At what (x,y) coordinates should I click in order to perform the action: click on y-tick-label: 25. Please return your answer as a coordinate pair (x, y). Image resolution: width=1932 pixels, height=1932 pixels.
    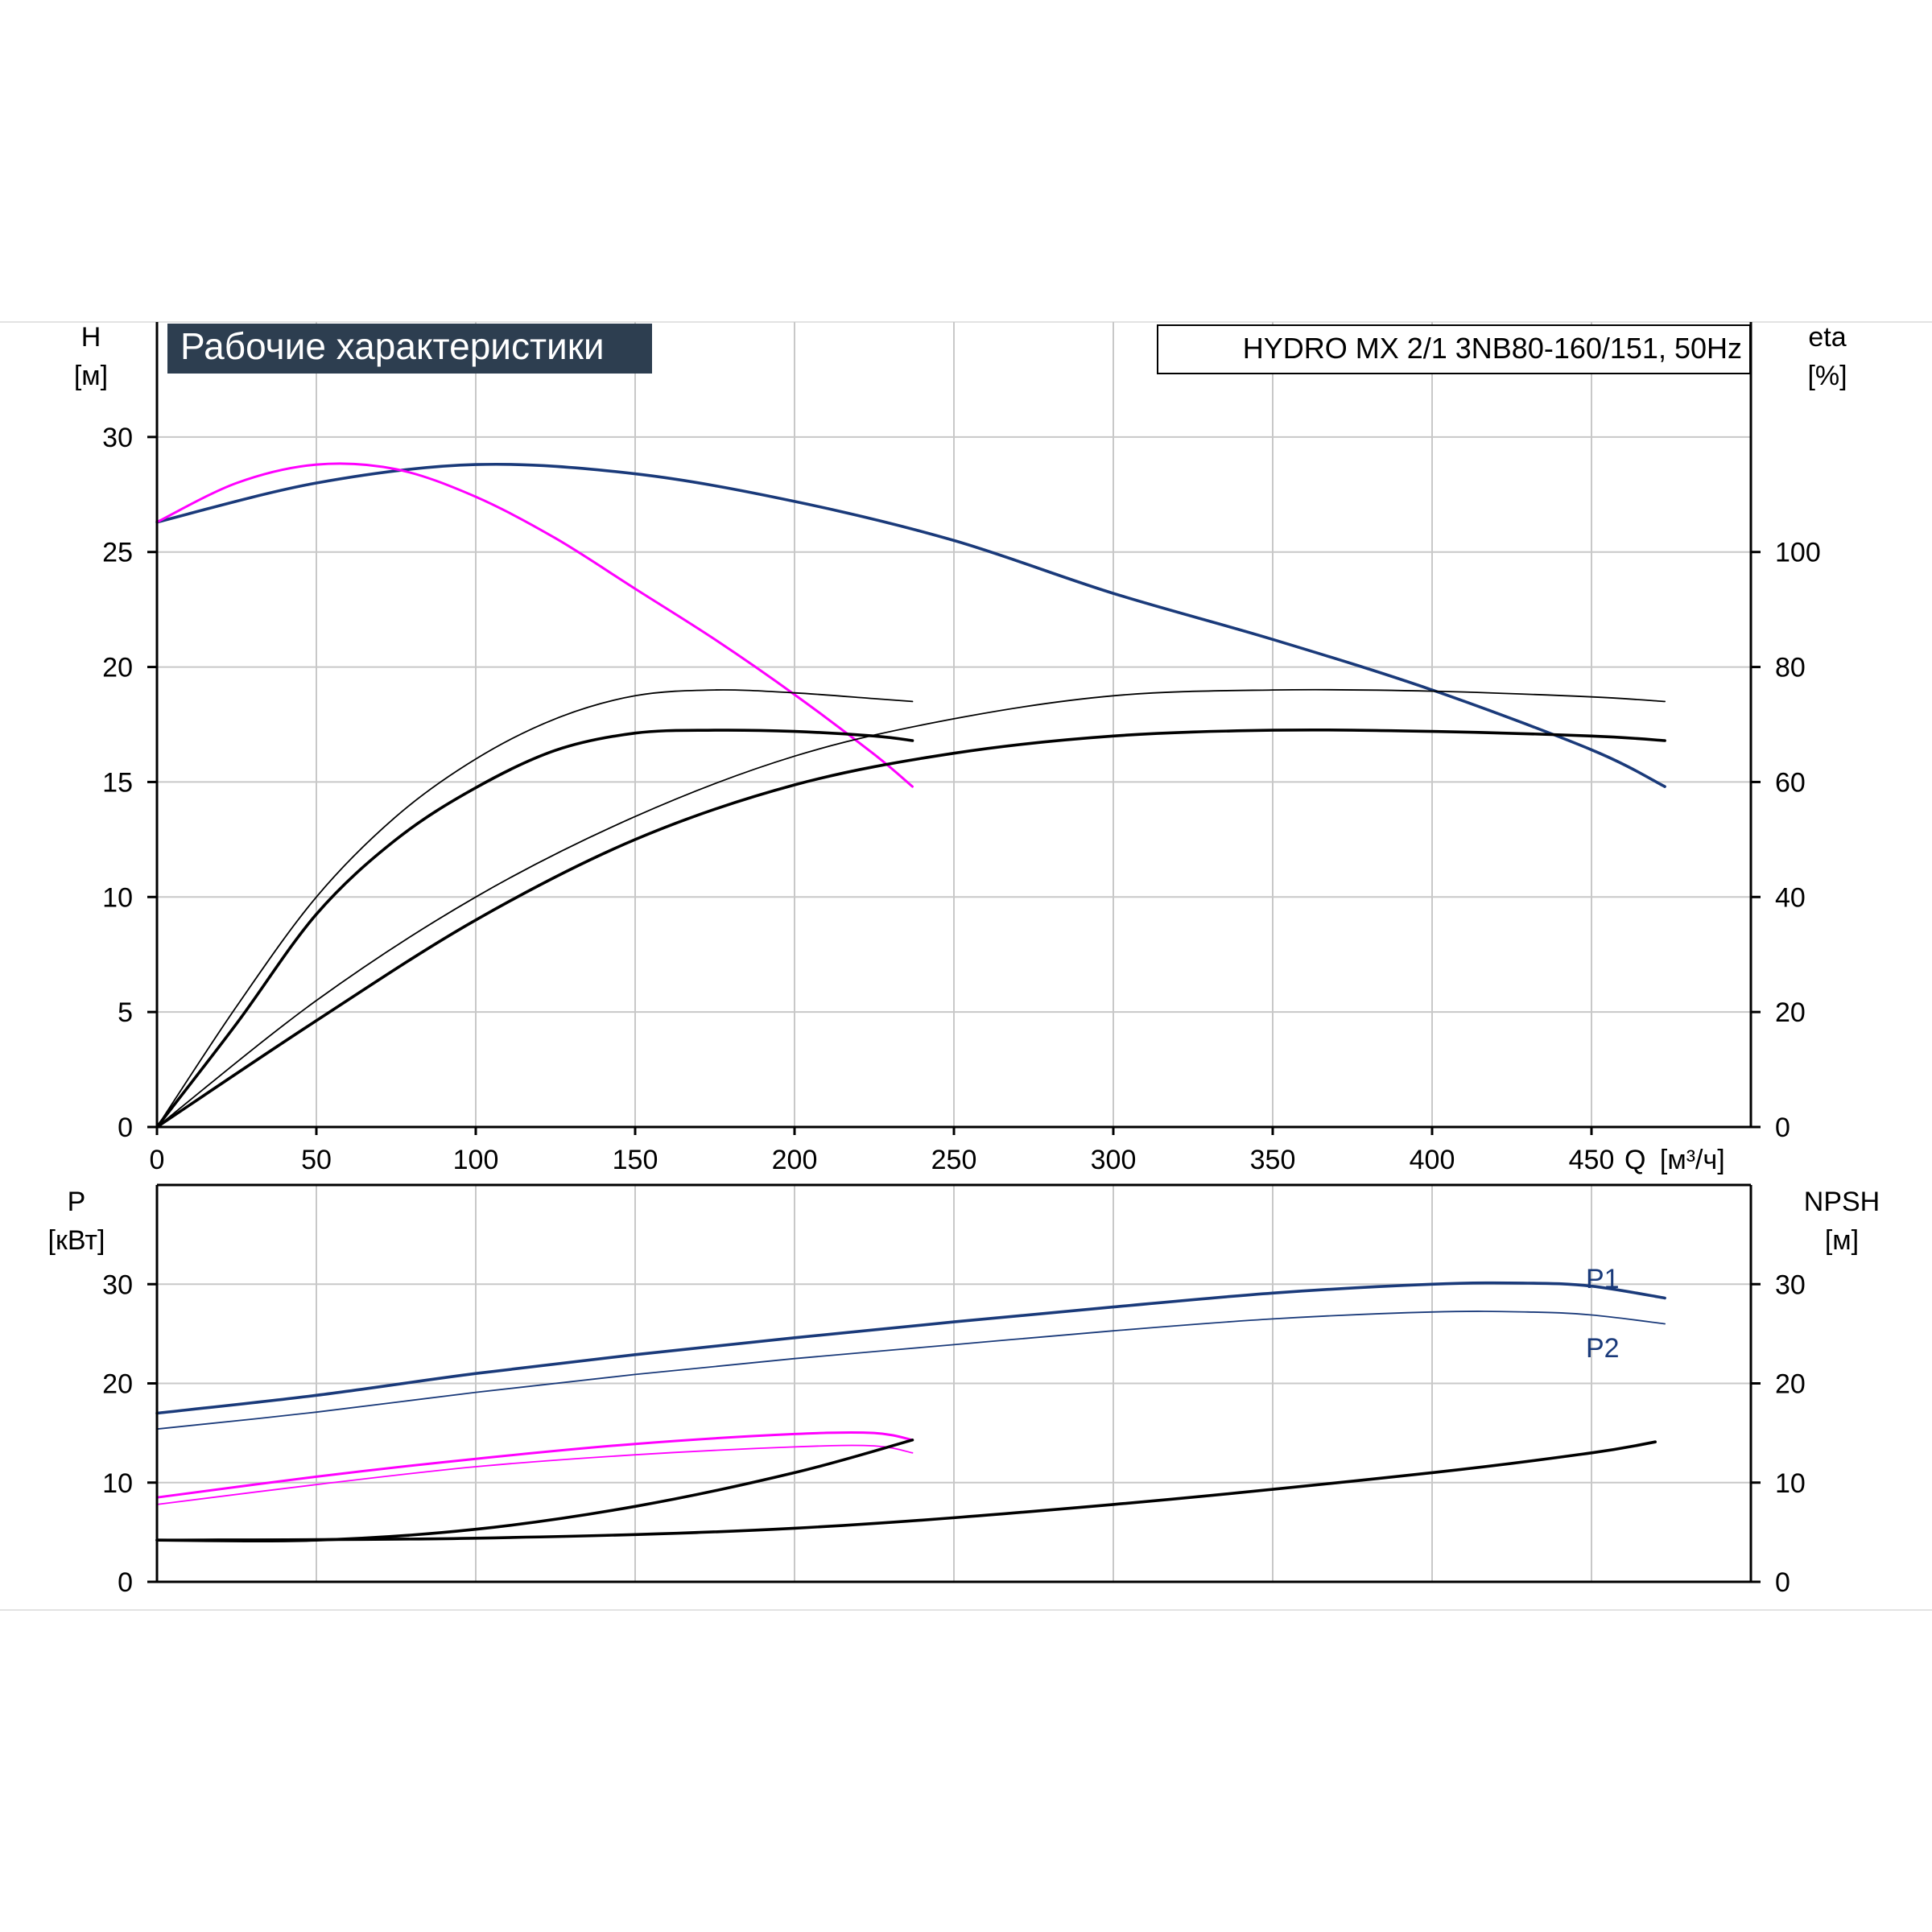
    Looking at the image, I should click on (117, 553).